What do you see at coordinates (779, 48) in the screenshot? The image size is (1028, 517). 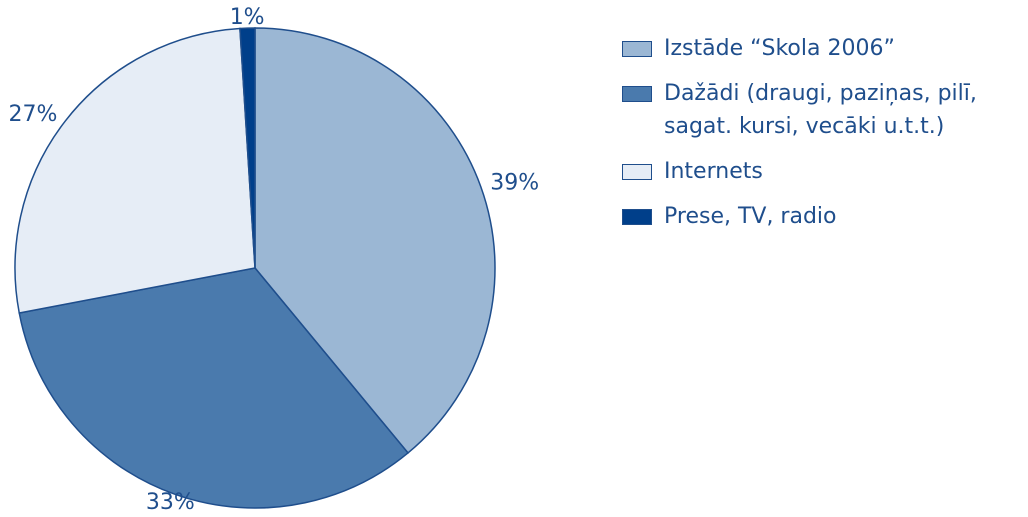 I see `legend-label: Izstāde “Skola 2006”` at bounding box center [779, 48].